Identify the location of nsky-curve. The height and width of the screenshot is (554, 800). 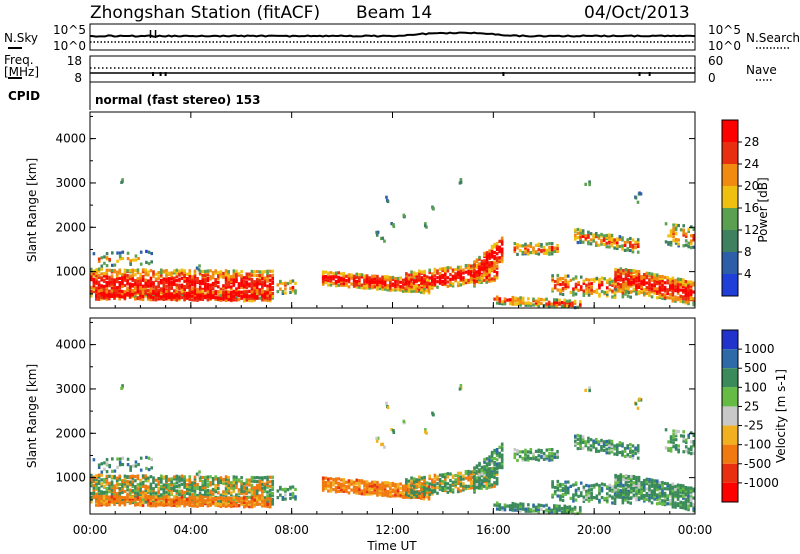
(392, 34).